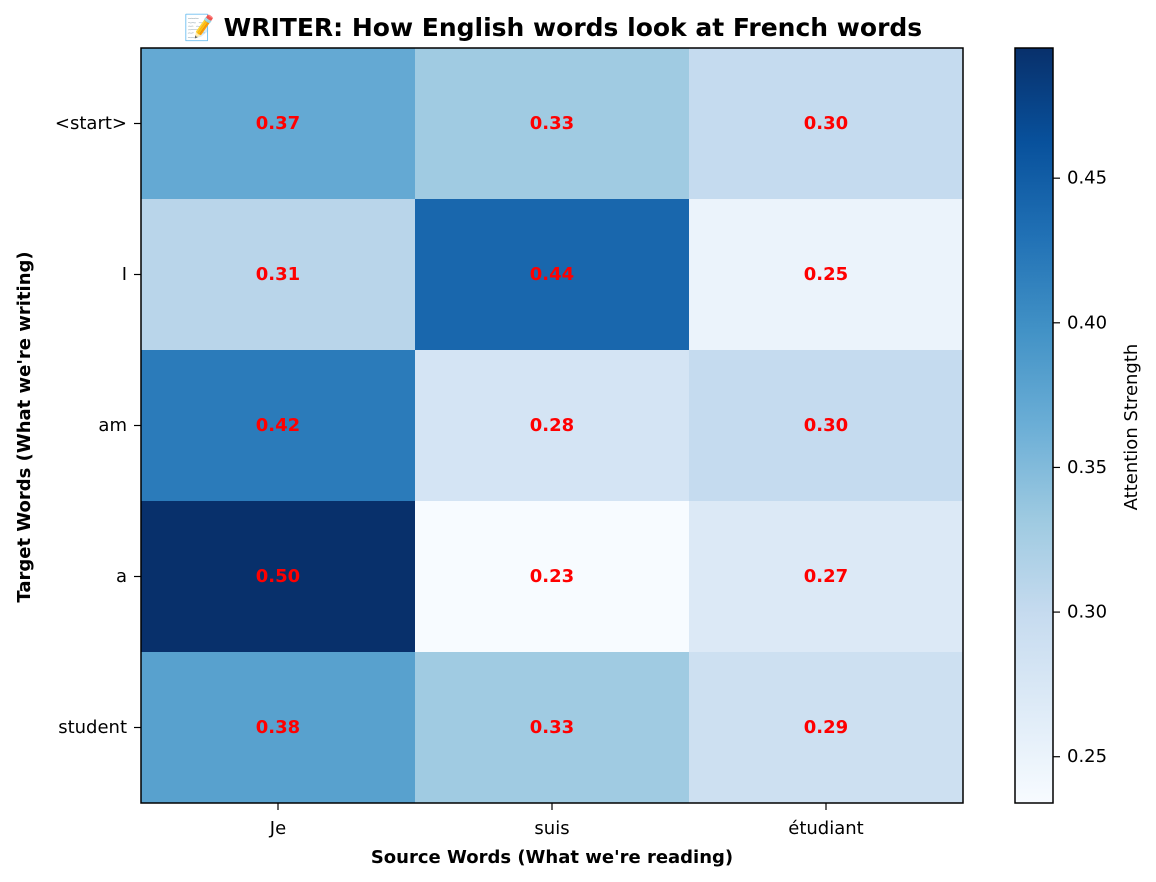 The image size is (1156, 882). Describe the element at coordinates (91, 123) in the screenshot. I see `y-tick-label: <start>` at that location.